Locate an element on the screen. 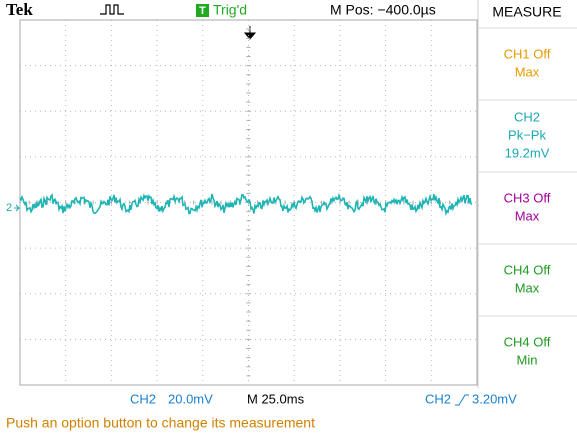 The height and width of the screenshot is (437, 577). footer-timebase: M 25.0ms is located at coordinates (276, 398).